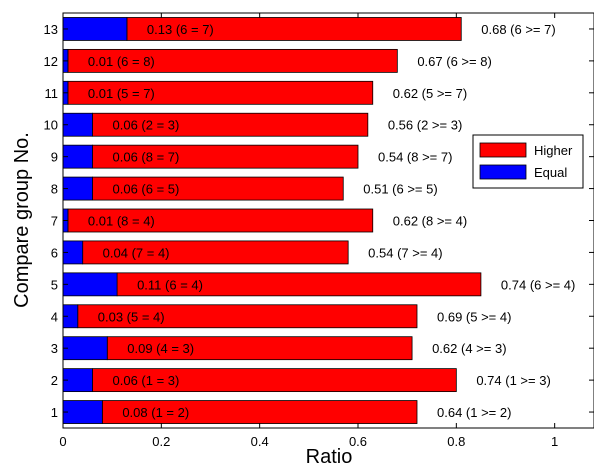 This screenshot has width=594, height=471. I want to click on data-label-higher-group-12: 0.67 (6 >= 8), so click(454, 61).